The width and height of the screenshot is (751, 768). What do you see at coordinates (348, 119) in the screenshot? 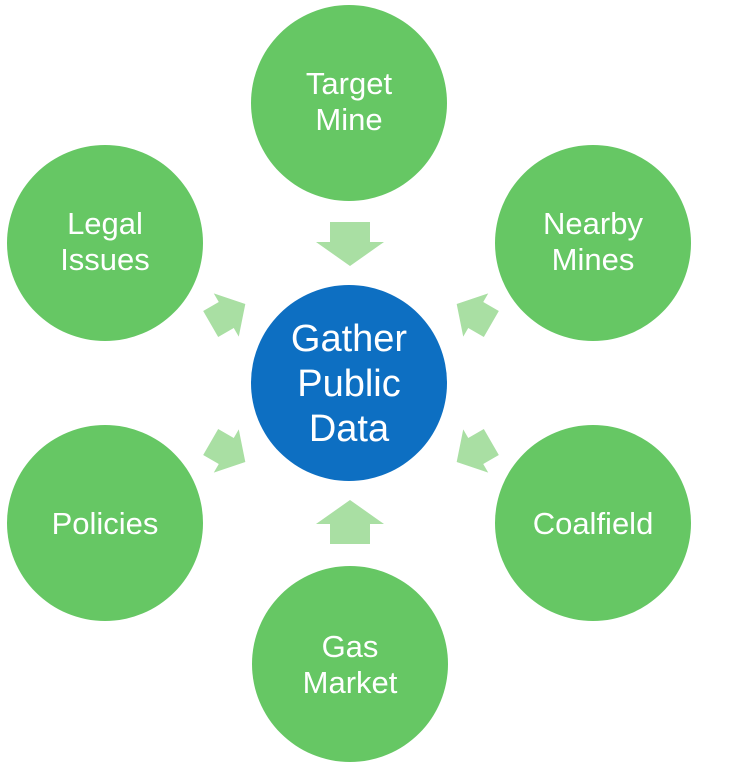
I see `node-label: Mine` at bounding box center [348, 119].